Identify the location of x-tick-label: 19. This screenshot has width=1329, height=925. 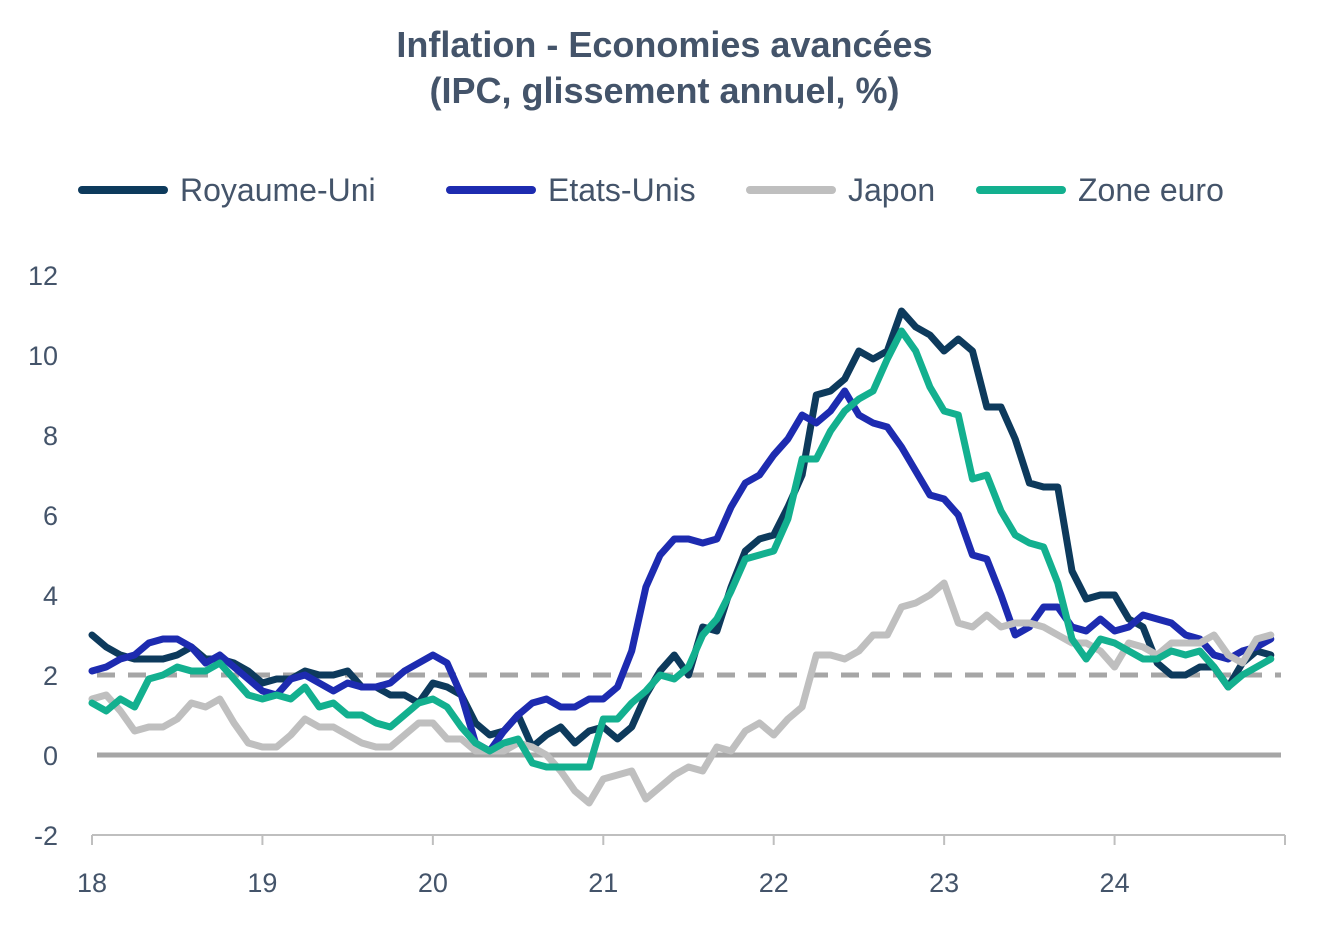
(262, 883).